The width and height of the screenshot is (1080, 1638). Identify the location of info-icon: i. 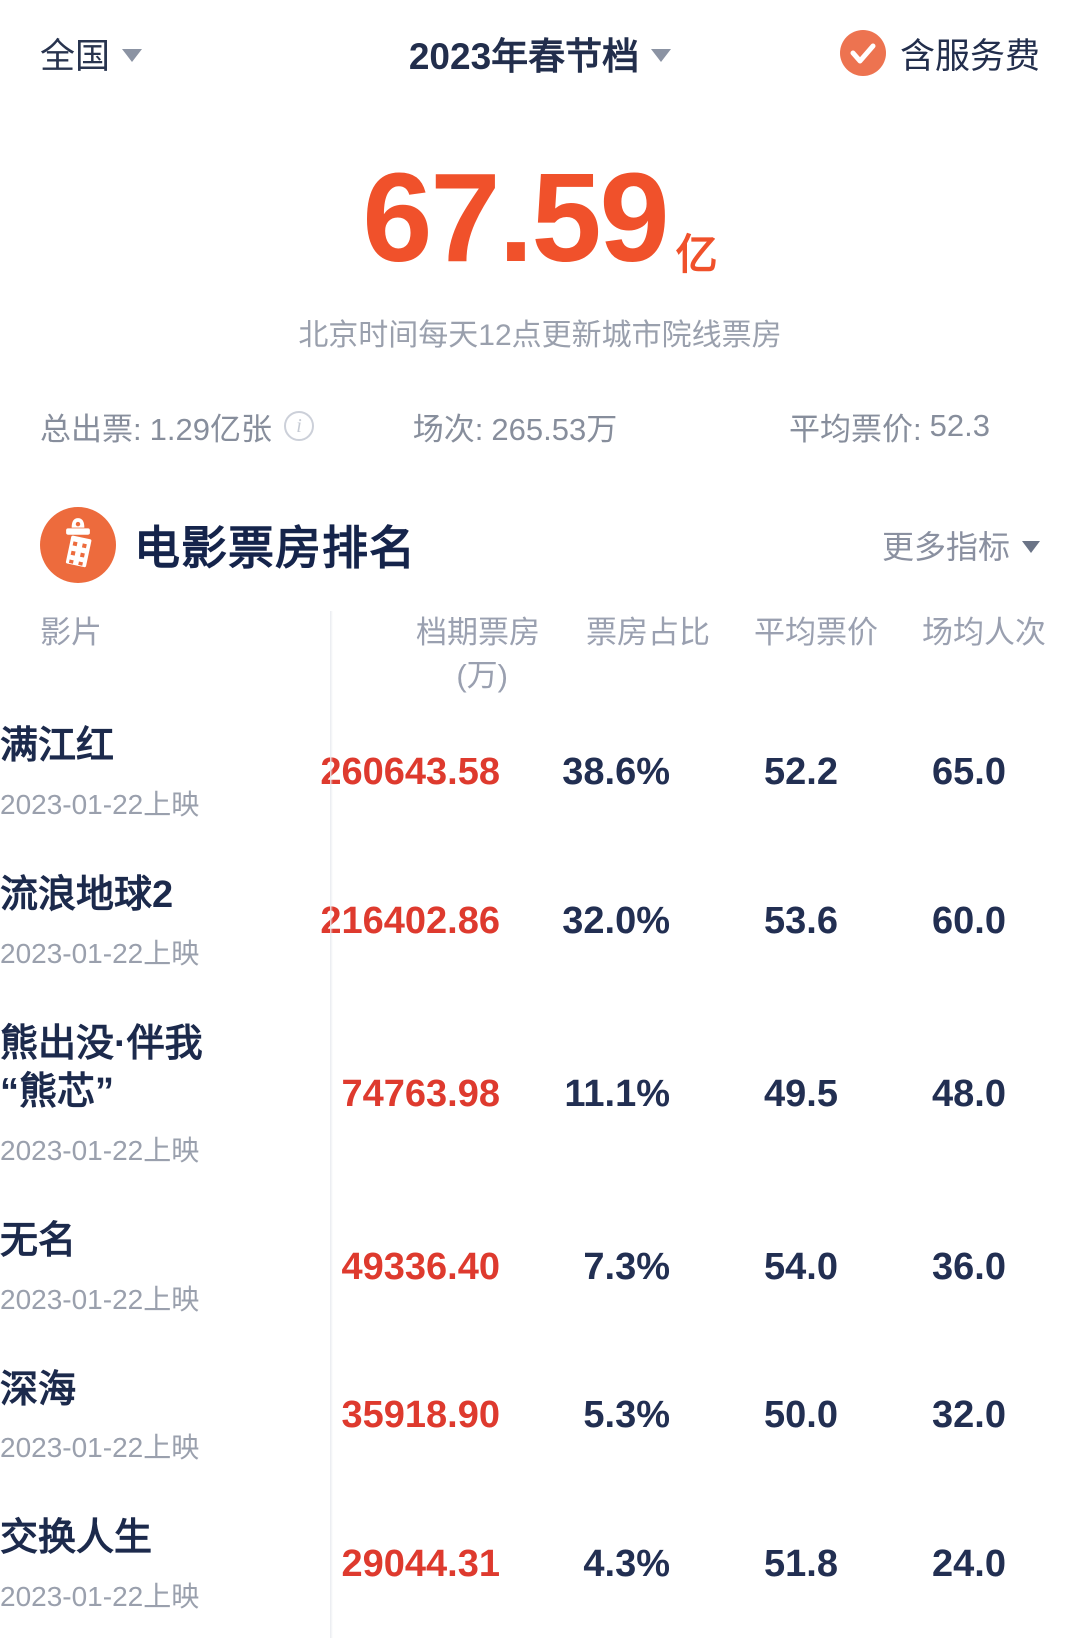
(298, 426).